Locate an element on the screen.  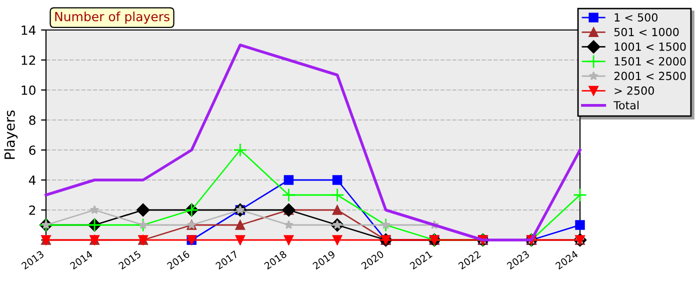
y-tick-label: 4 is located at coordinates (32, 180).